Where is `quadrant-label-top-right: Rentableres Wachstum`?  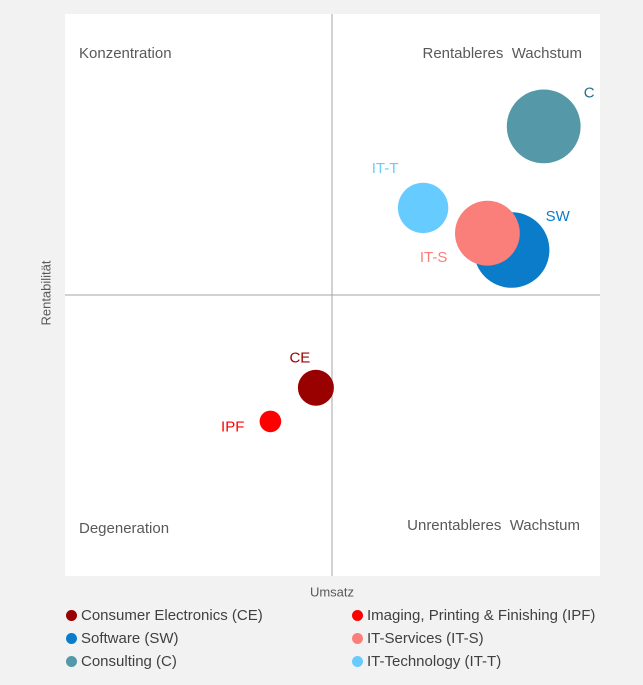
quadrant-label-top-right: Rentableres Wachstum is located at coordinates (502, 53).